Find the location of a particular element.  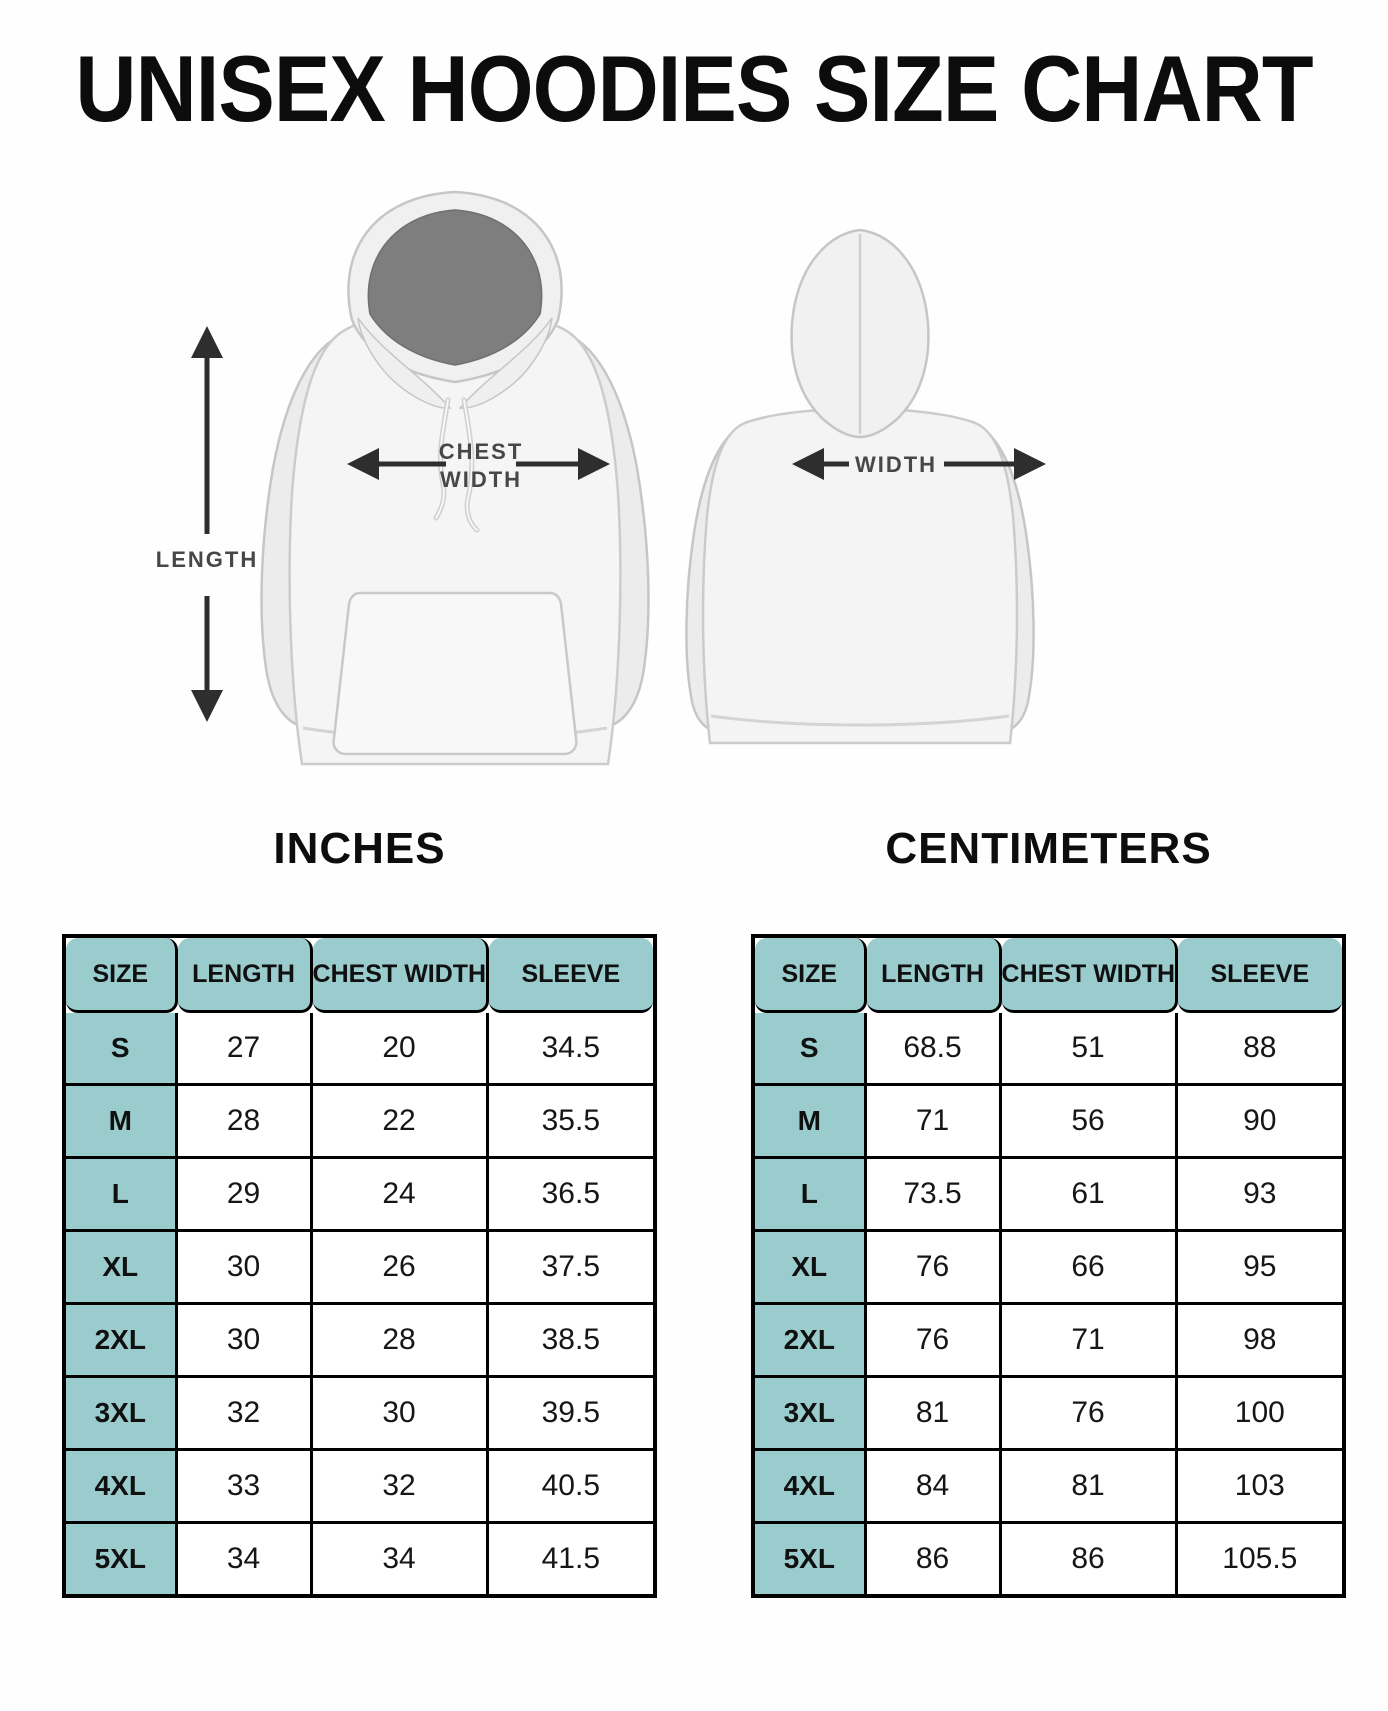

drawstring-left-highlight is located at coordinates (442, 459).